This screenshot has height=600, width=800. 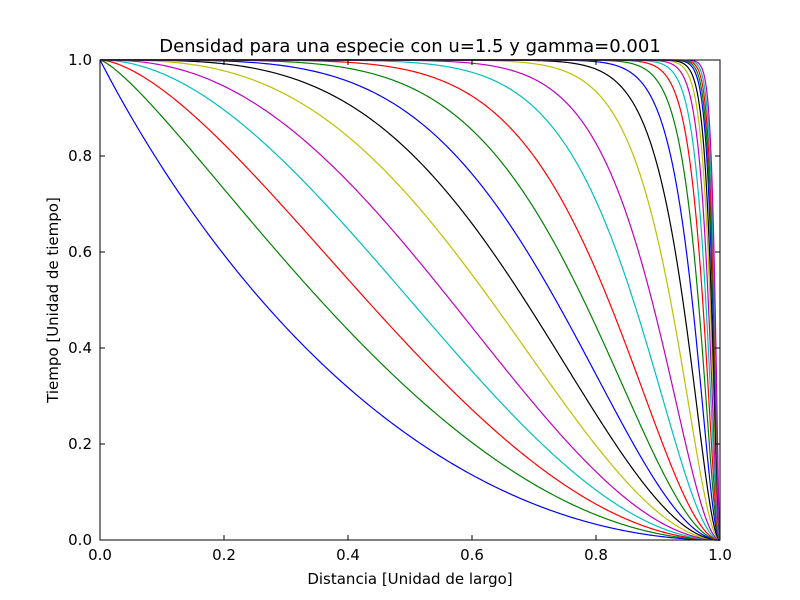 What do you see at coordinates (80, 444) in the screenshot?
I see `y-tick-label: 0.2` at bounding box center [80, 444].